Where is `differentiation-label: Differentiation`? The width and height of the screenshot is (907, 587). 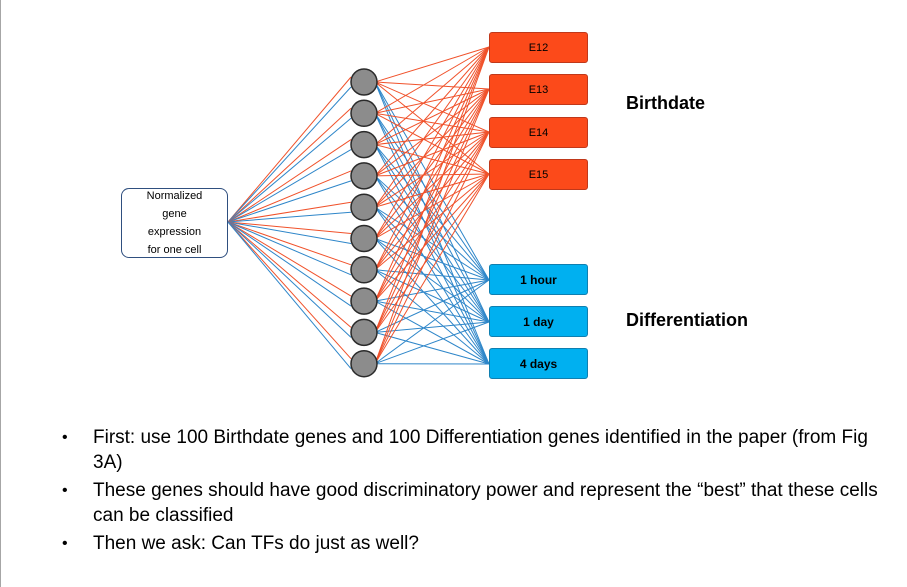 differentiation-label: Differentiation is located at coordinates (687, 320).